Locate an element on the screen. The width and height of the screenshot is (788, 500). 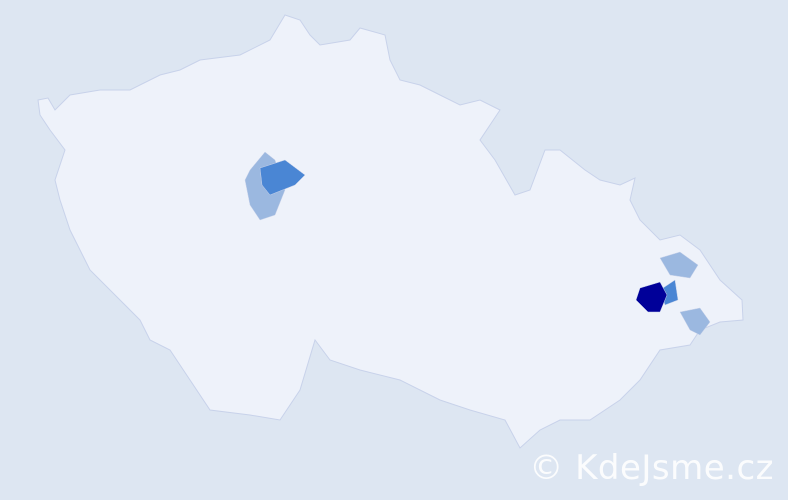
watermark: © KdeJsme.cz is located at coordinates (651, 468).